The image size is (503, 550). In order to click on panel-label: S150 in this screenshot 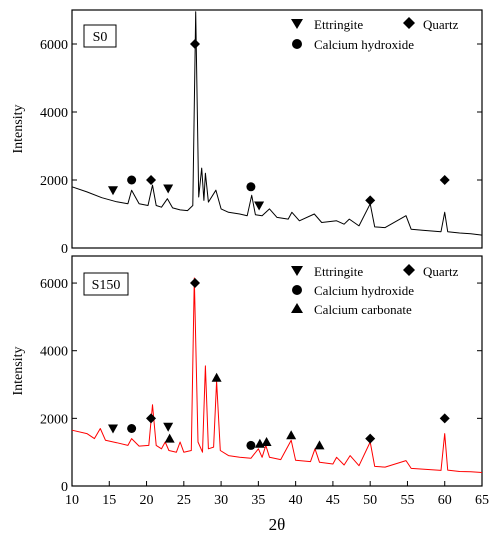, I will do `click(106, 285)`.